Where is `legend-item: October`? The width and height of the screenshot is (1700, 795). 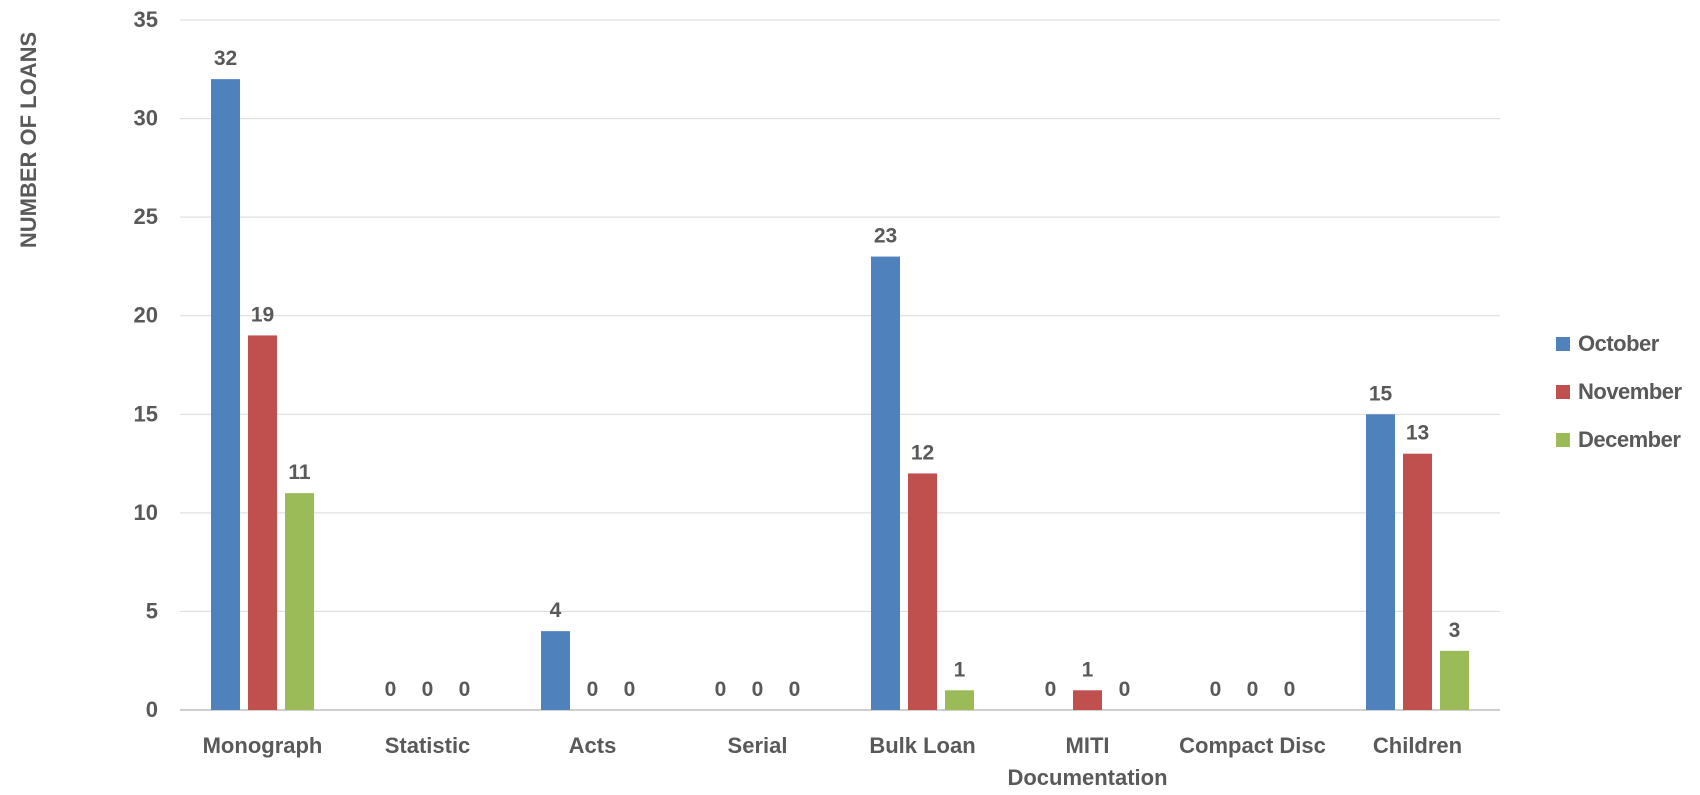 legend-item: October is located at coordinates (1619, 344).